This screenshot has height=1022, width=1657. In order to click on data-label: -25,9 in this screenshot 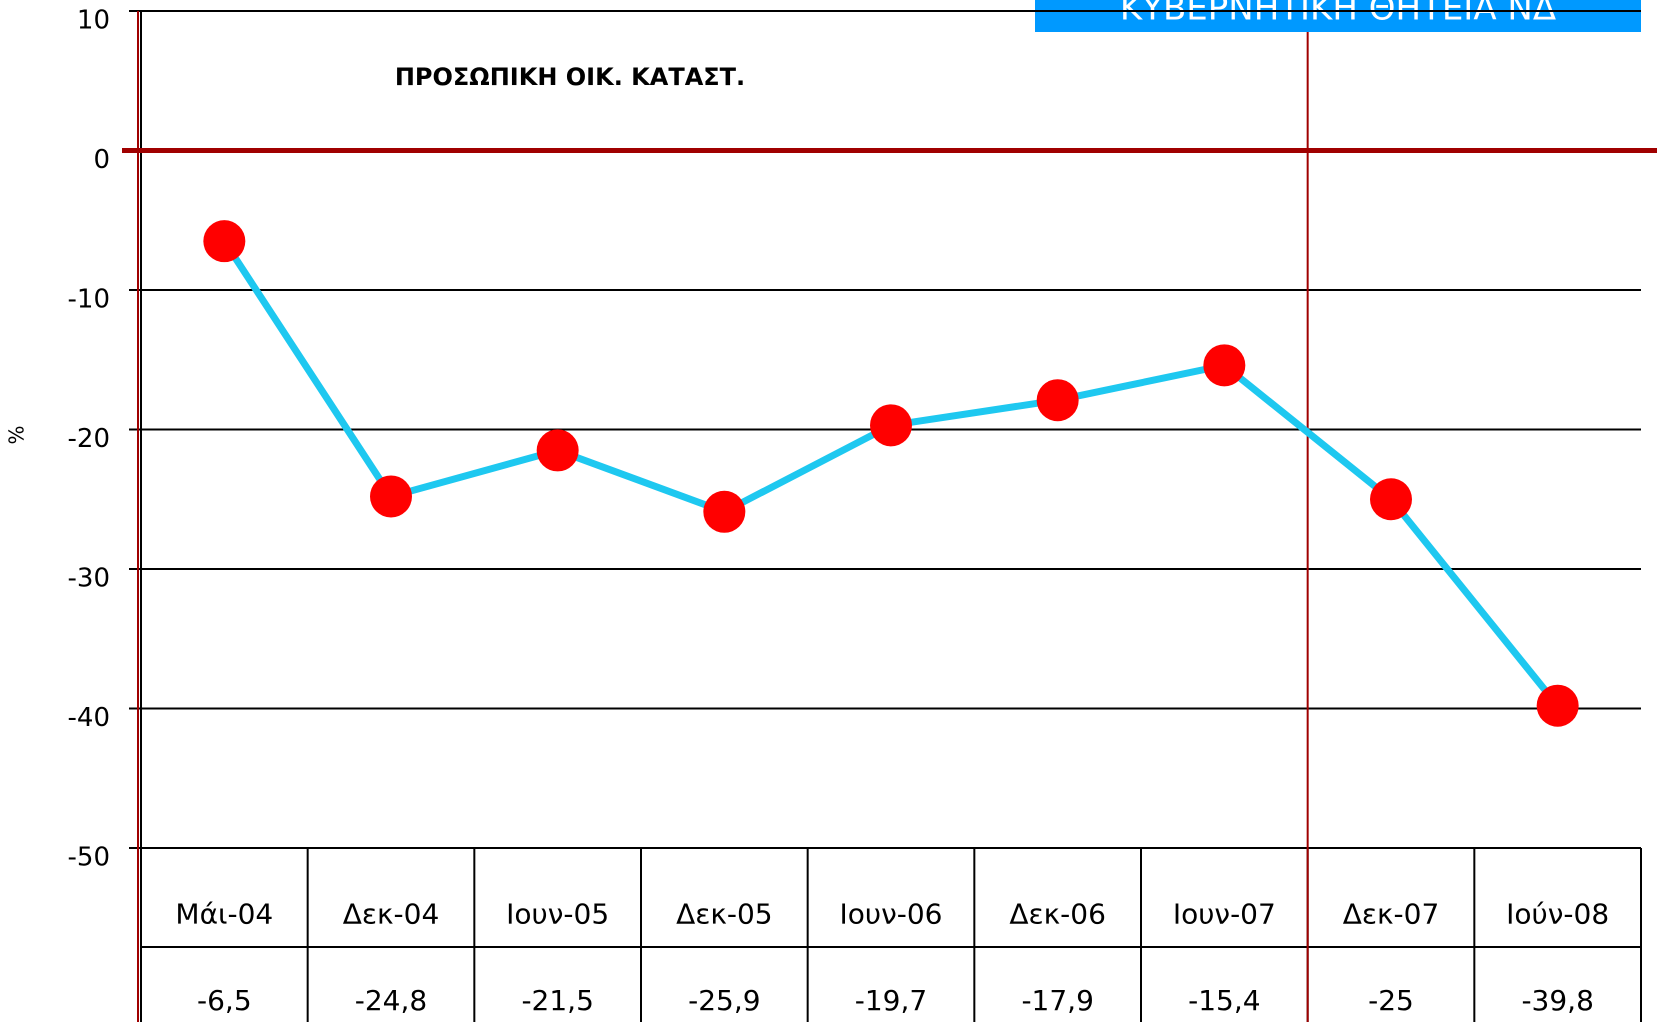, I will do `click(724, 1000)`.